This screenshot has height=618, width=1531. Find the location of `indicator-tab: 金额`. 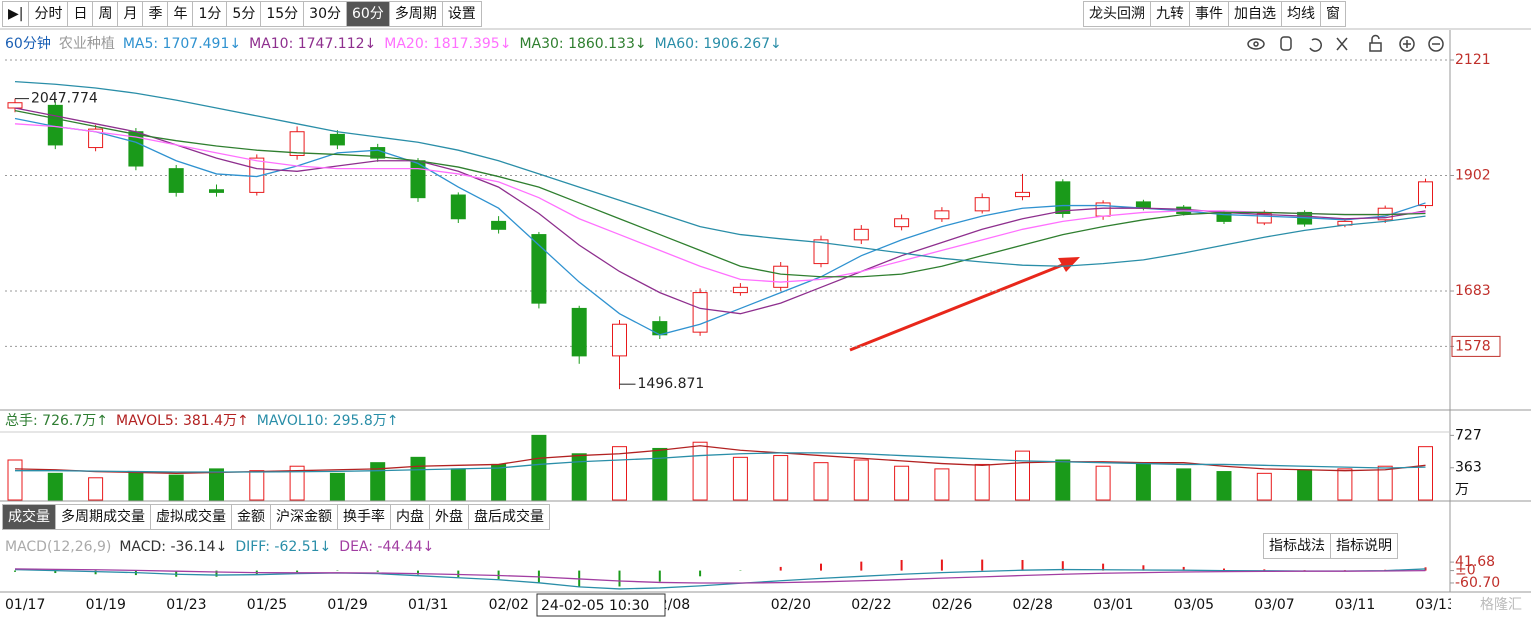

indicator-tab: 金额 is located at coordinates (251, 517).